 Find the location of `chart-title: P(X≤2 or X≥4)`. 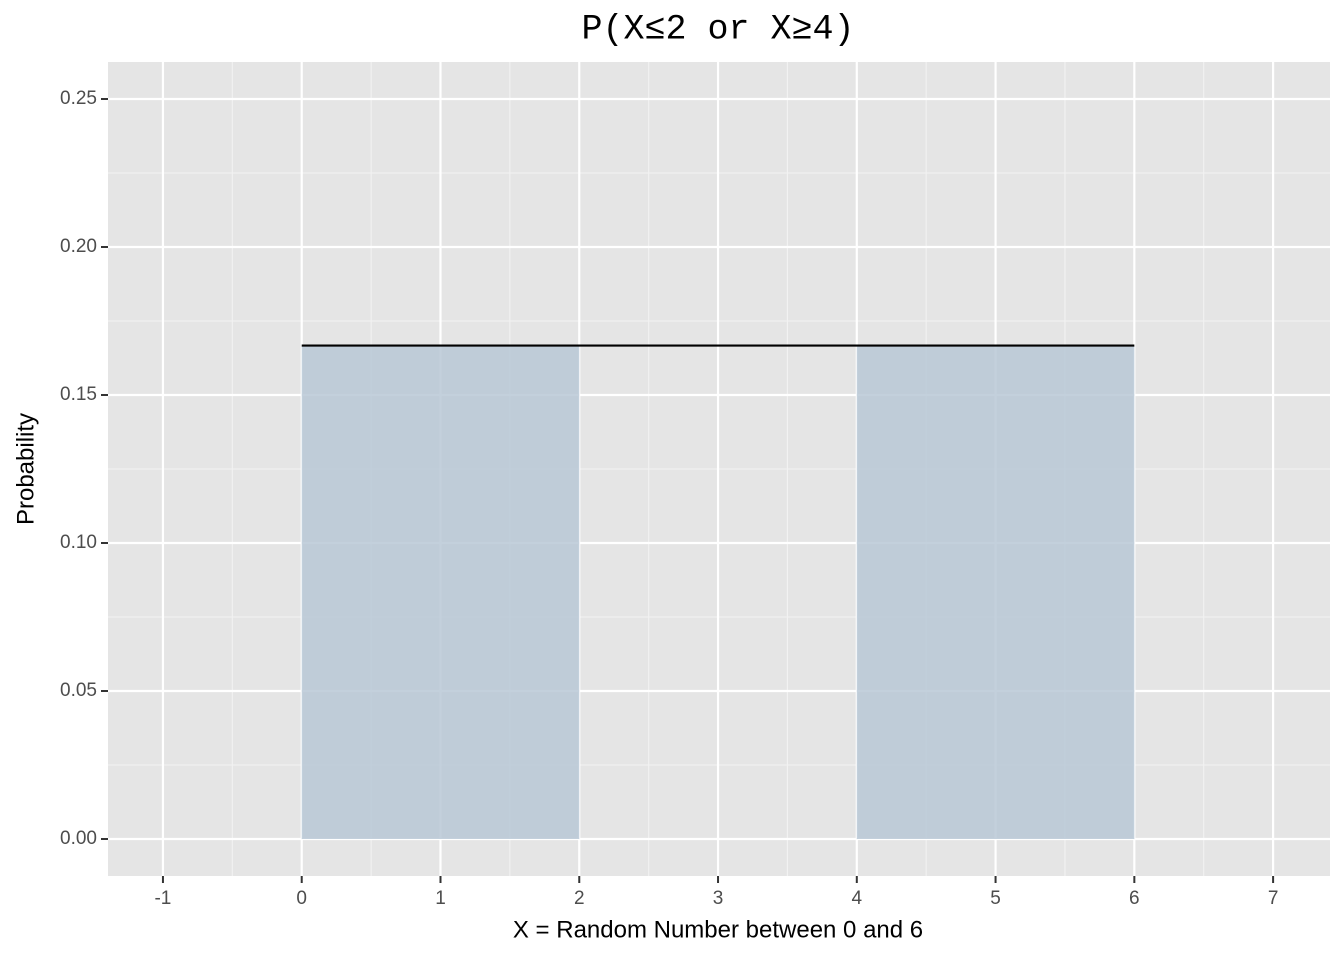

chart-title: P(X≤2 or X≥4) is located at coordinates (717, 29).